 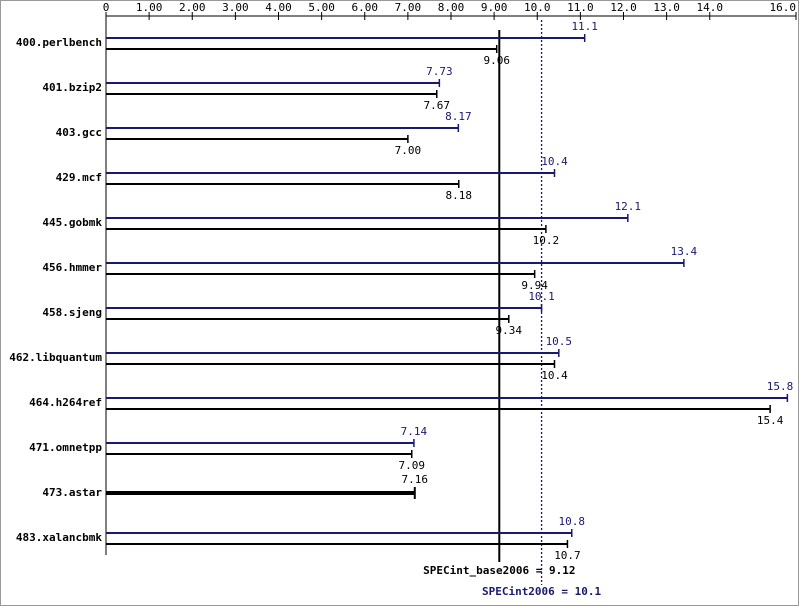 What do you see at coordinates (623, 7) in the screenshot?
I see `x-tick-label: 12.0` at bounding box center [623, 7].